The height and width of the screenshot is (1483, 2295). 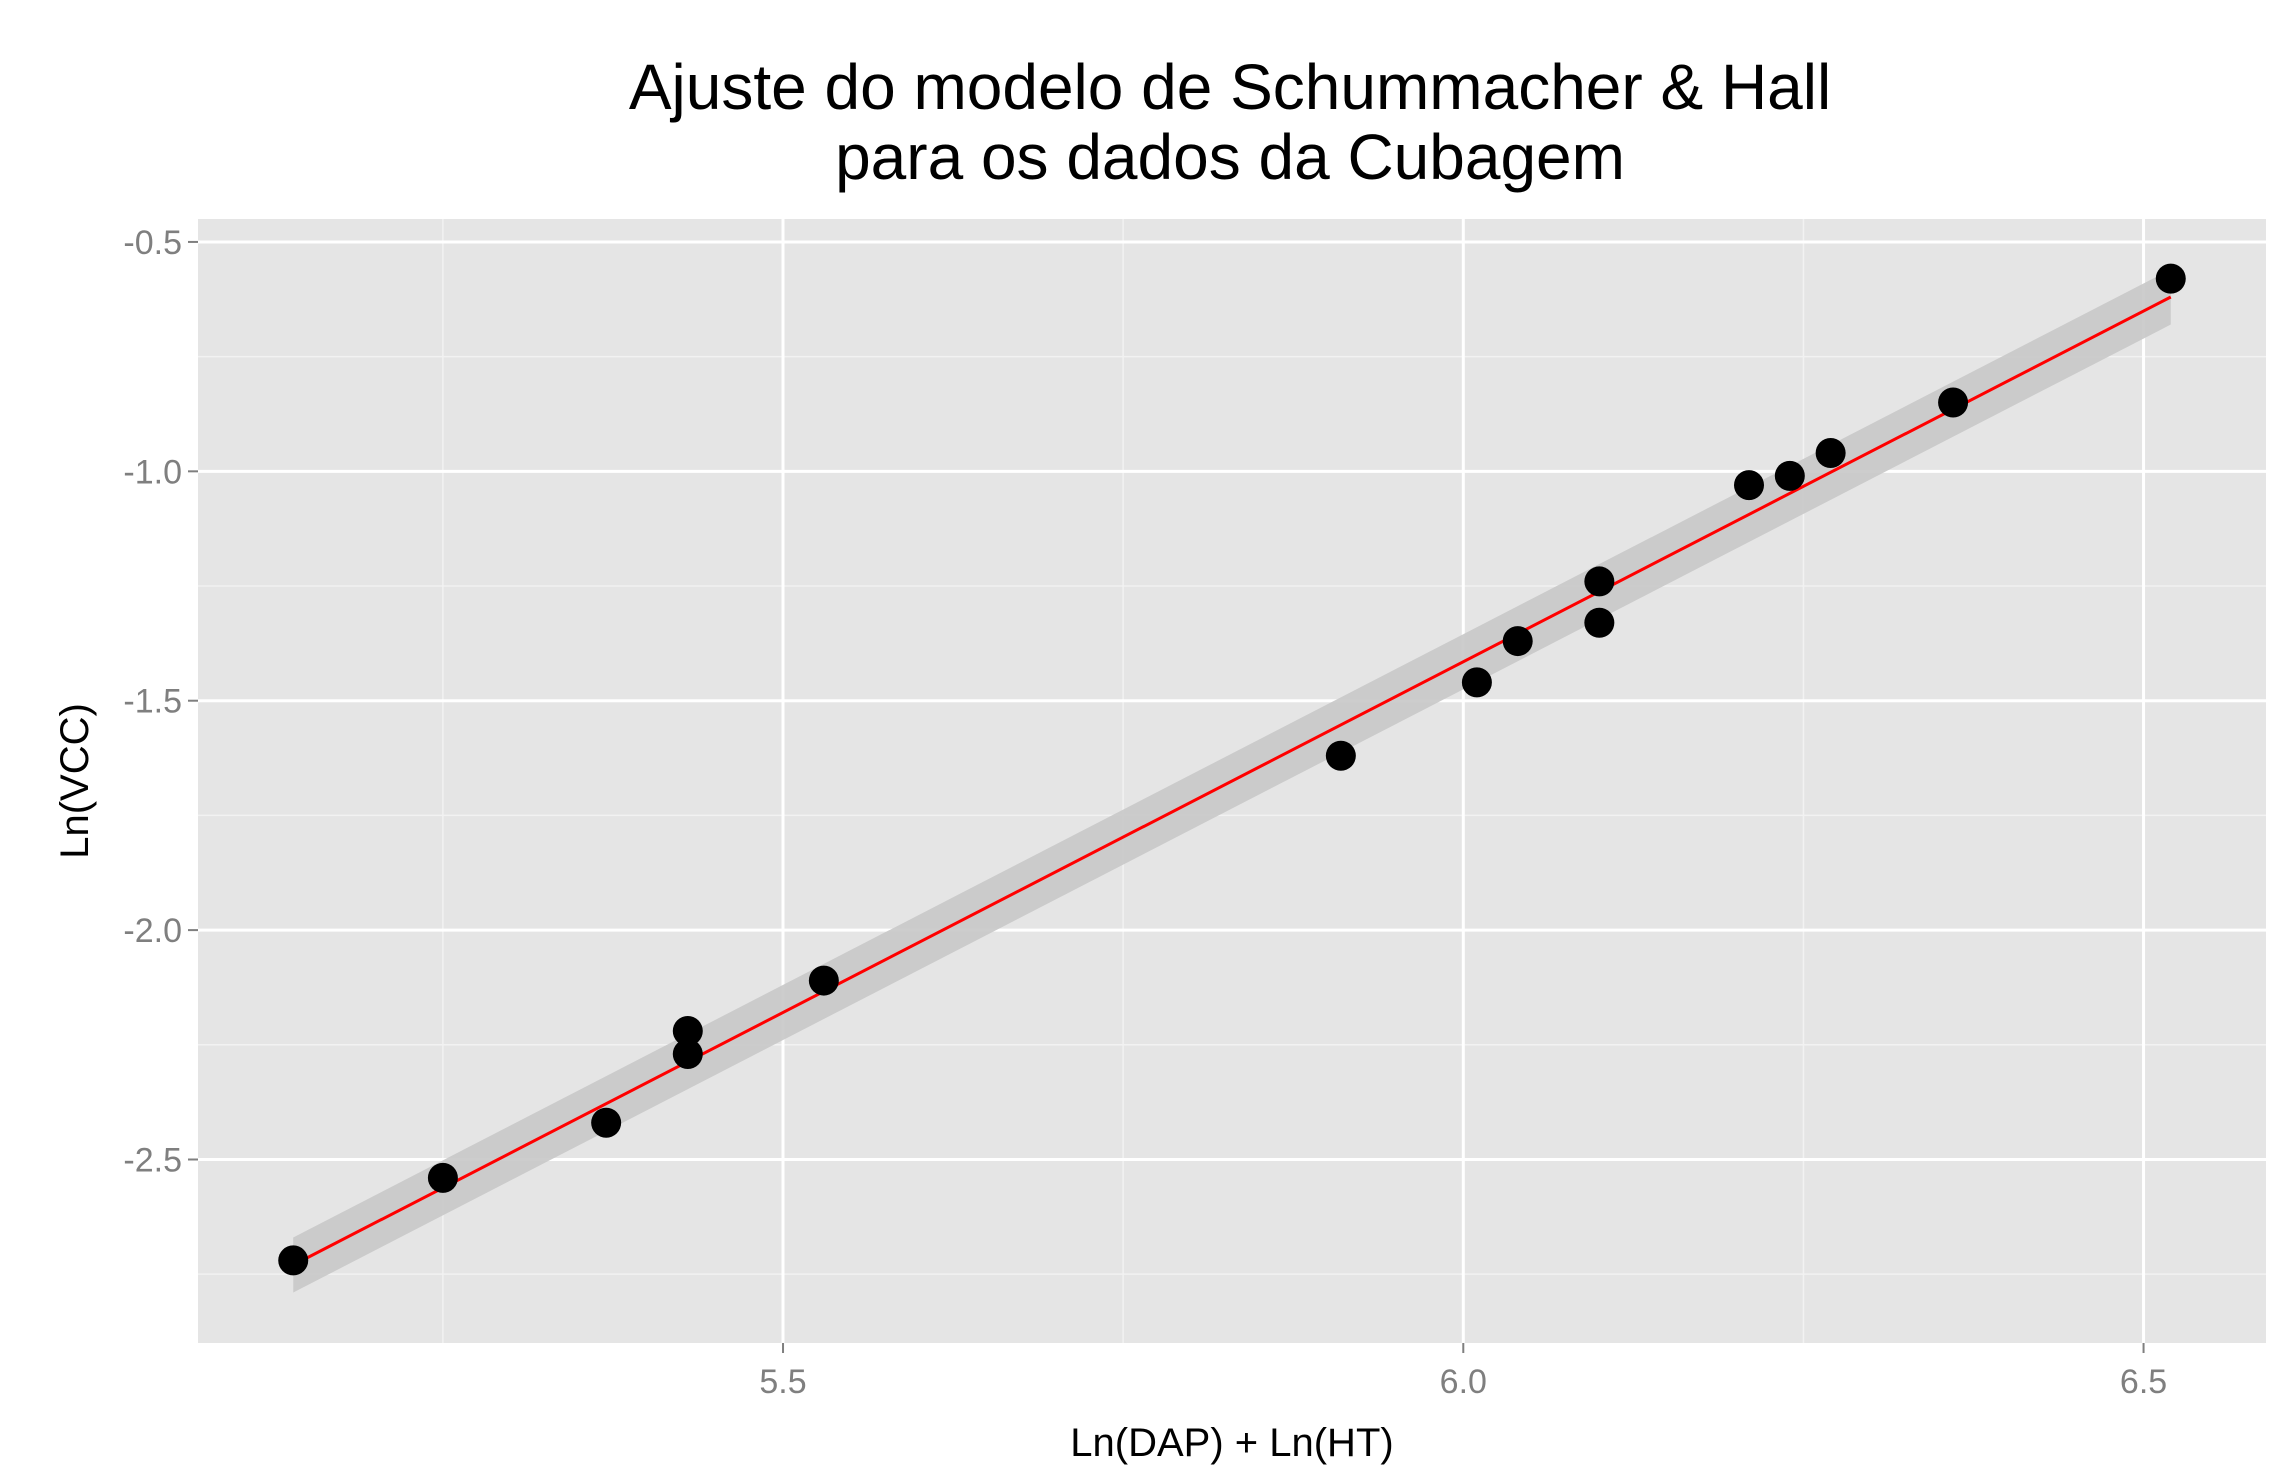 What do you see at coordinates (152, 1160) in the screenshot?
I see `y-tick-label: -2.5` at bounding box center [152, 1160].